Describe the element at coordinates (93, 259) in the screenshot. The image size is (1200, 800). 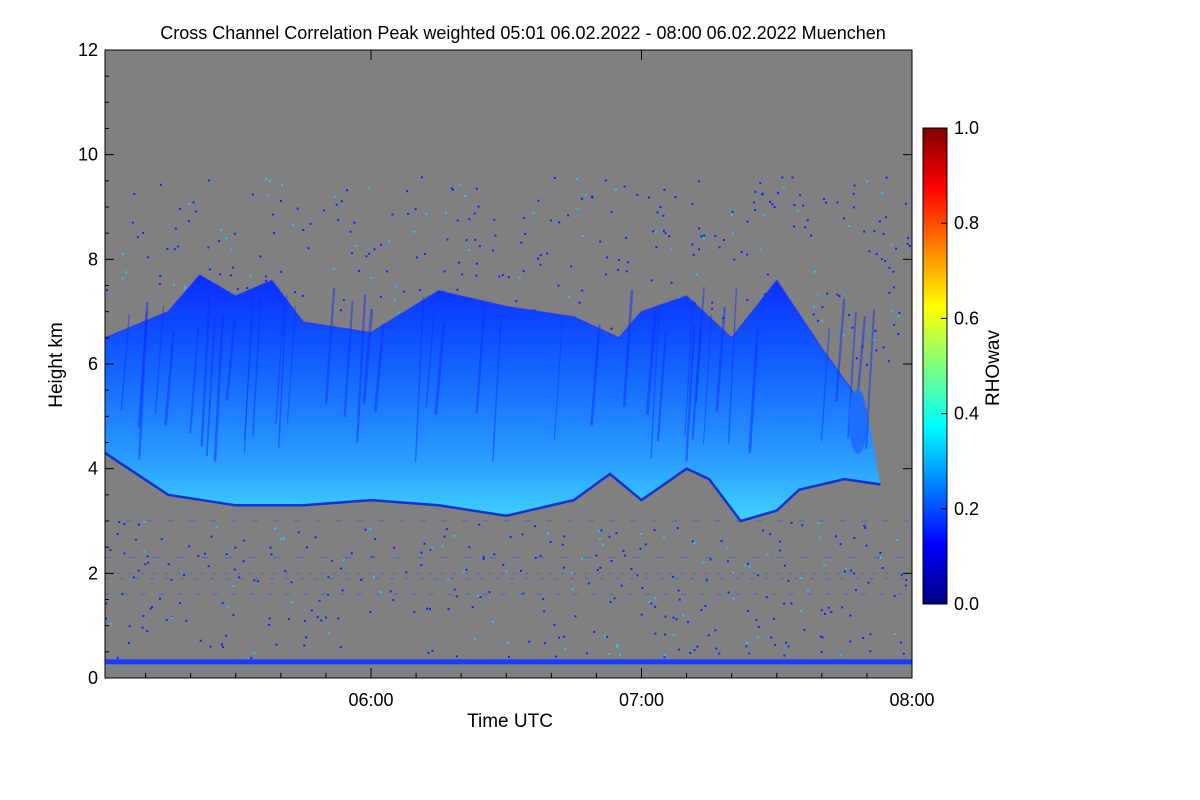
I see `y-tick-label: 8` at that location.